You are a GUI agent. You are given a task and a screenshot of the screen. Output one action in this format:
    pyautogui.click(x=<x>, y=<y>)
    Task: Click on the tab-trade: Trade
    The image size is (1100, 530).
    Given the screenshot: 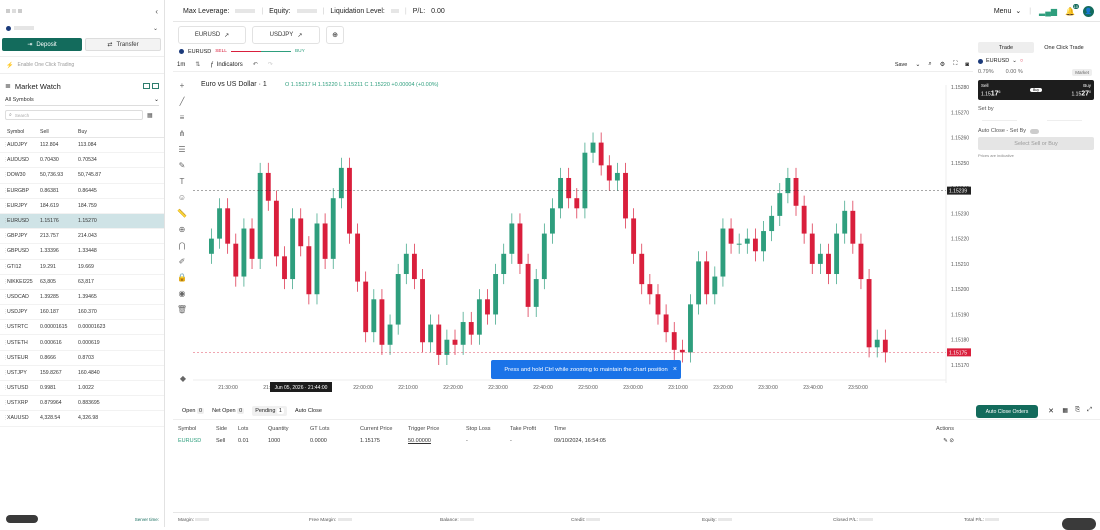 What is the action you would take?
    pyautogui.click(x=1006, y=47)
    